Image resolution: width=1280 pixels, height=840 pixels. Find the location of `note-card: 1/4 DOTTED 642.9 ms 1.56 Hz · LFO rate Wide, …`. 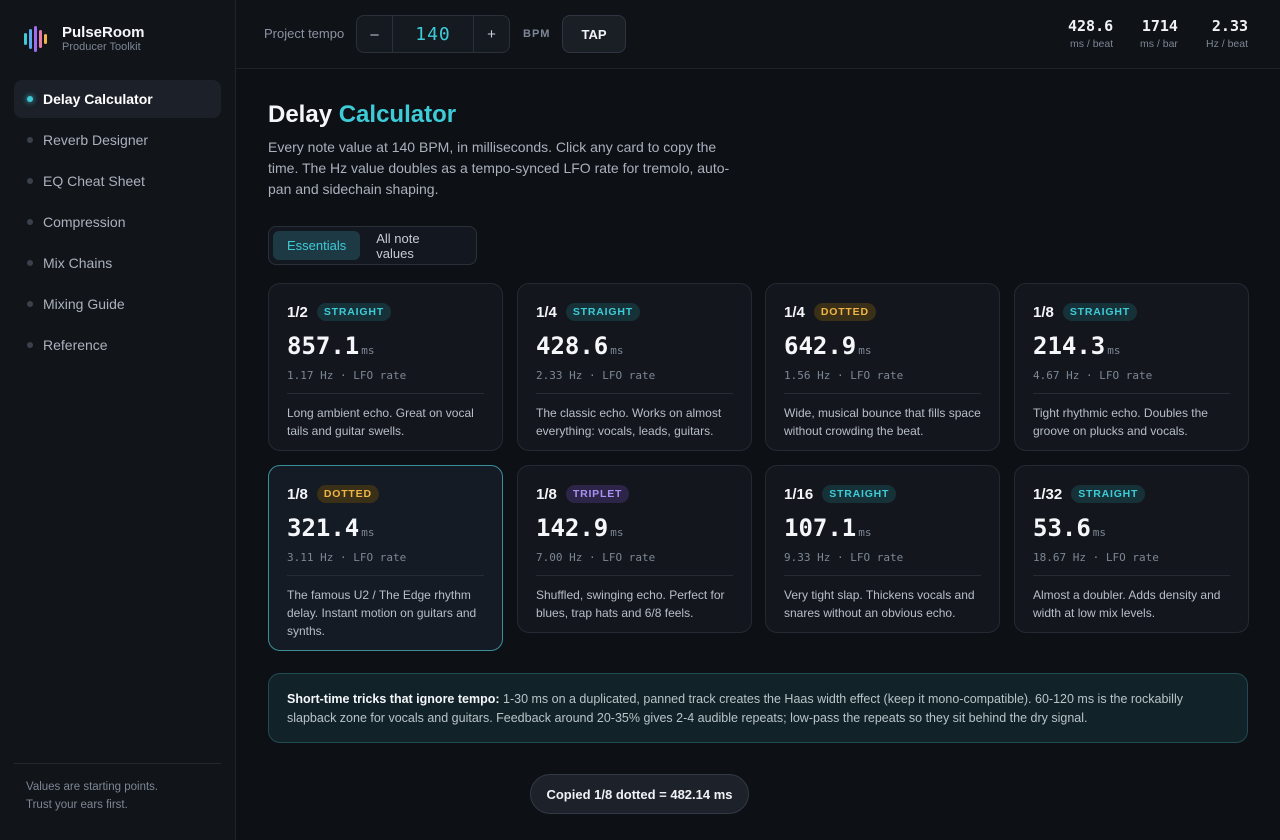

note-card: 1/4 DOTTED 642.9 ms 1.56 Hz · LFO rate Wide, … is located at coordinates (882, 367).